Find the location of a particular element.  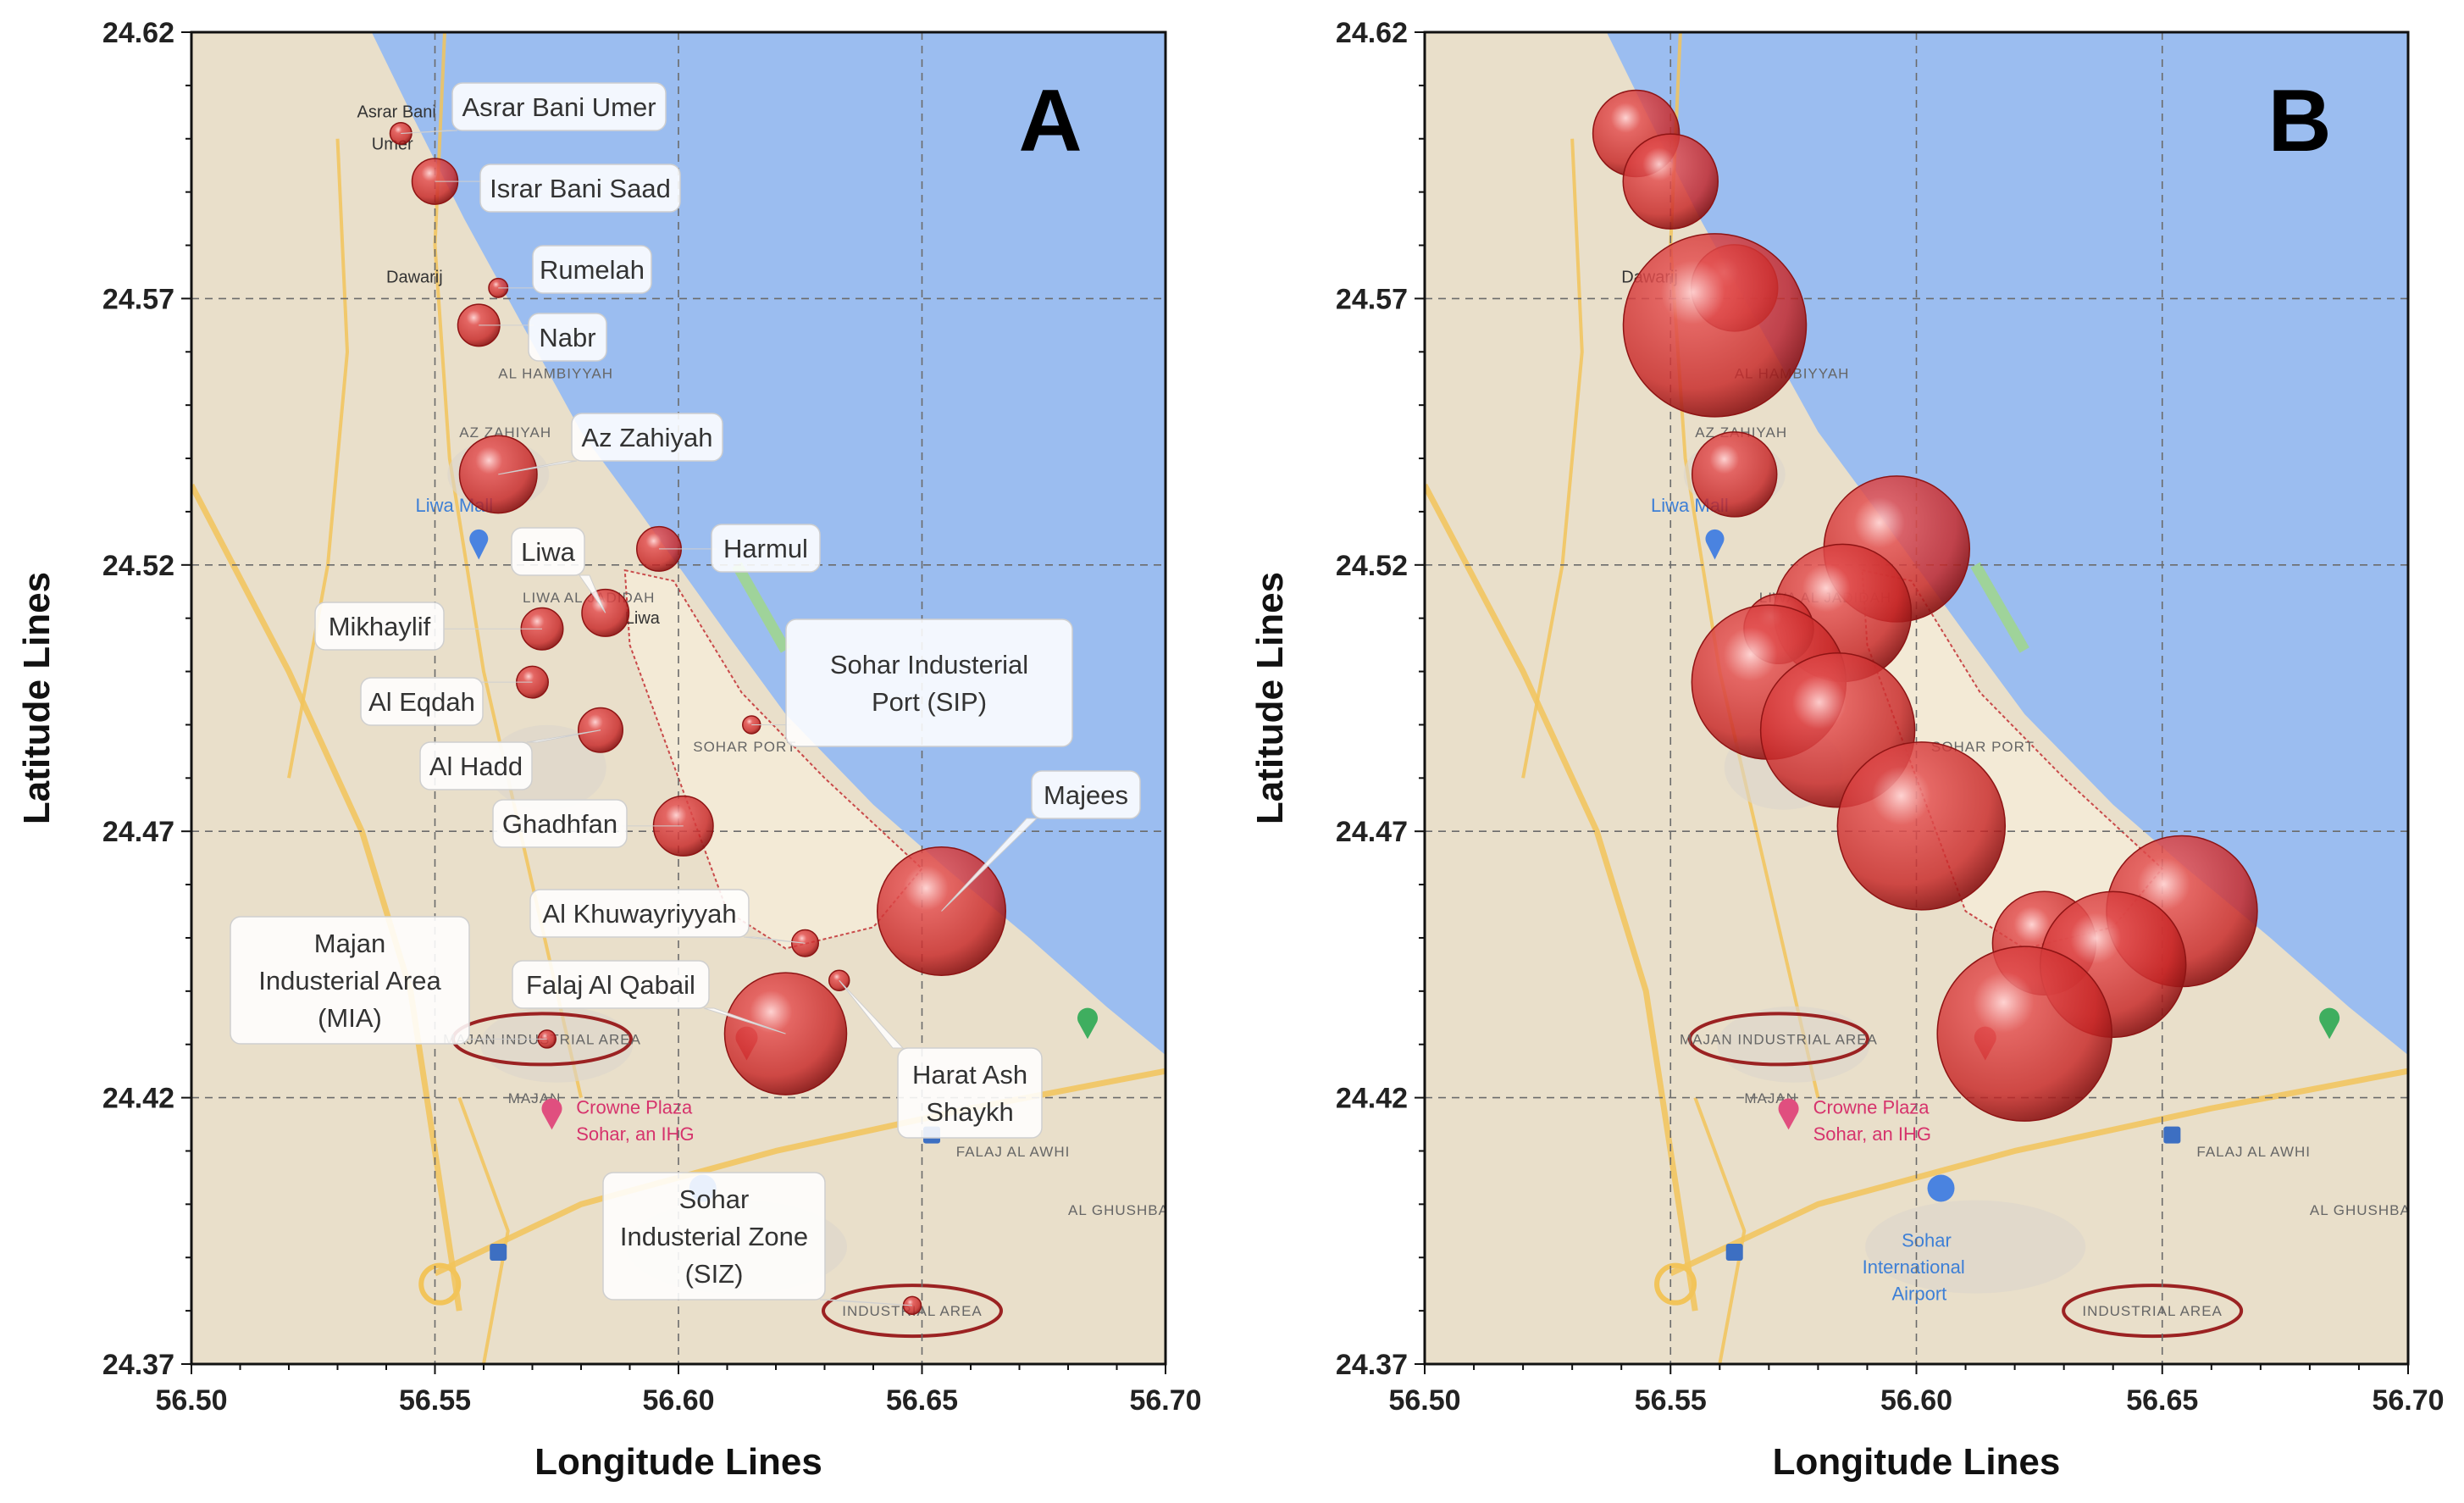

map-text-majan-industrial-area: MAJAN INDUSTRIAL AREA is located at coordinates (1779, 1039).